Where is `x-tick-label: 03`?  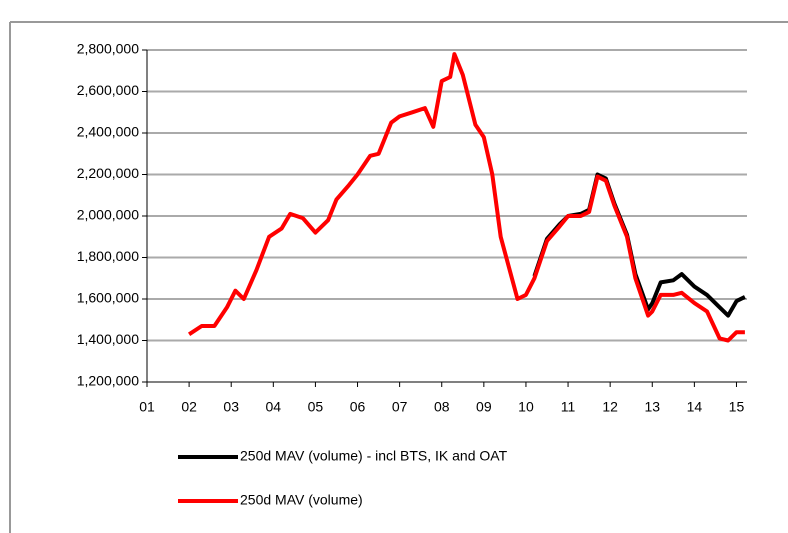 x-tick-label: 03 is located at coordinates (231, 407).